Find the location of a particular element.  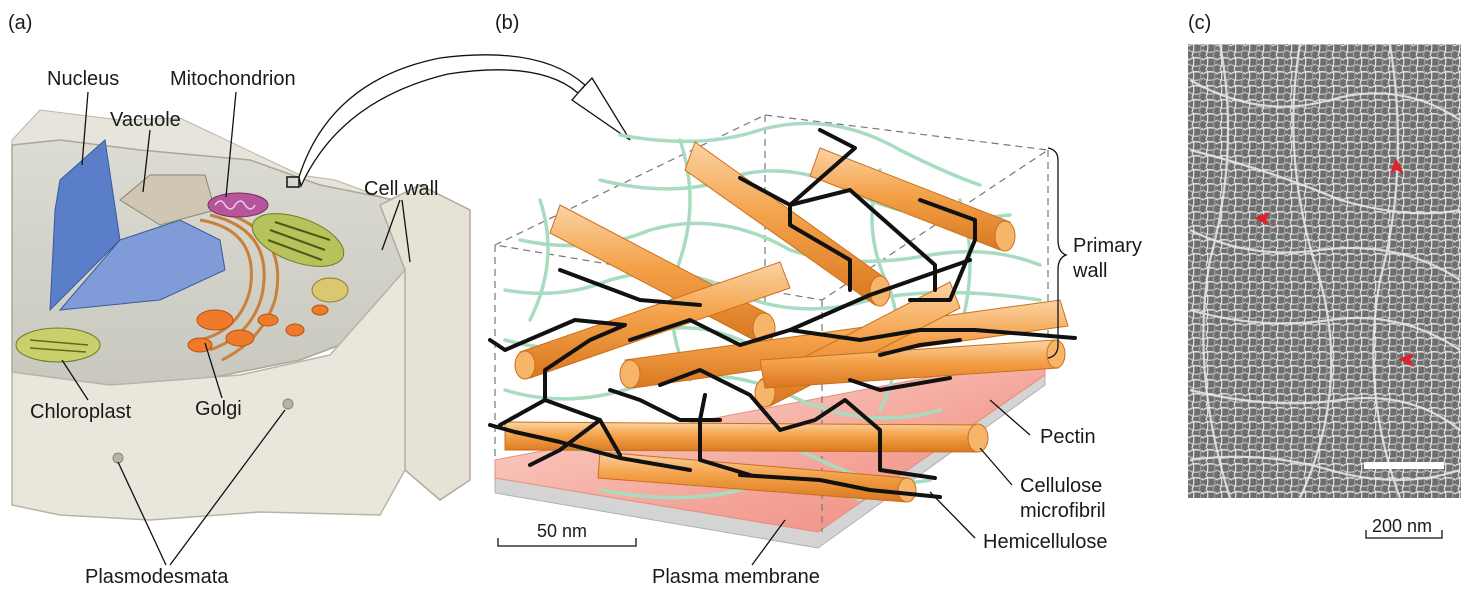

label-golgi: Golgi is located at coordinates (218, 409).